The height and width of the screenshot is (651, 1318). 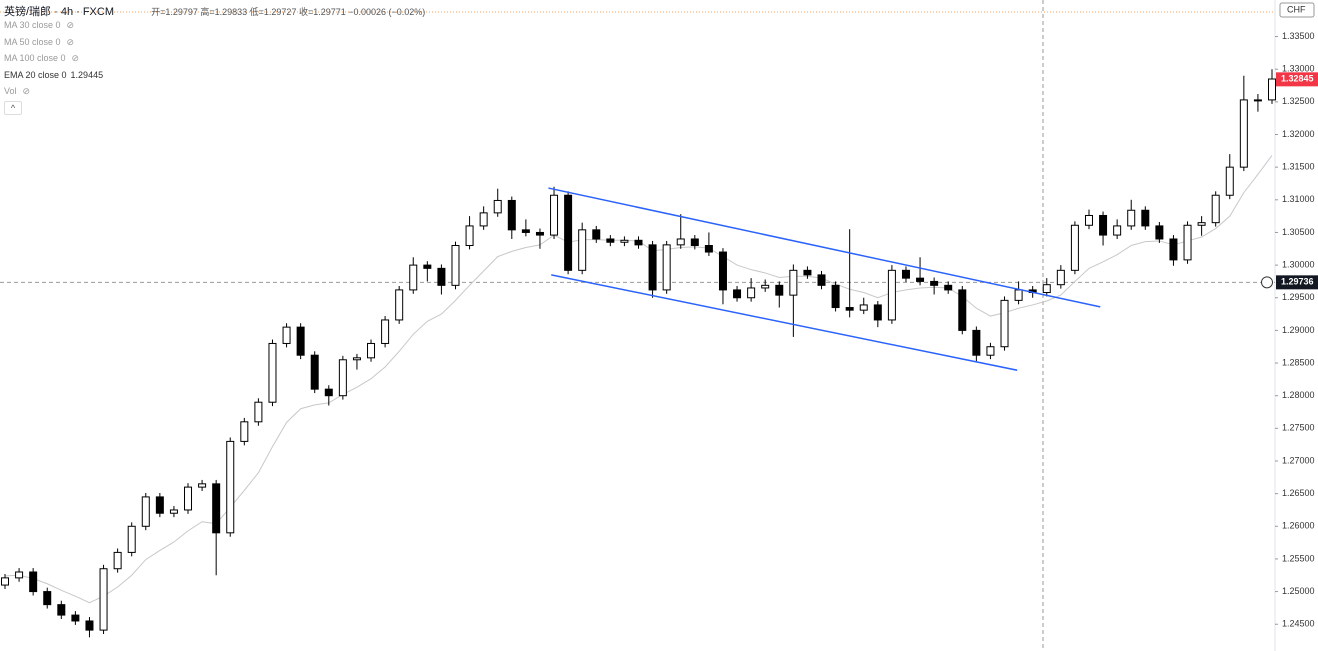 What do you see at coordinates (10, 91) in the screenshot?
I see `indicator-name: Vol` at bounding box center [10, 91].